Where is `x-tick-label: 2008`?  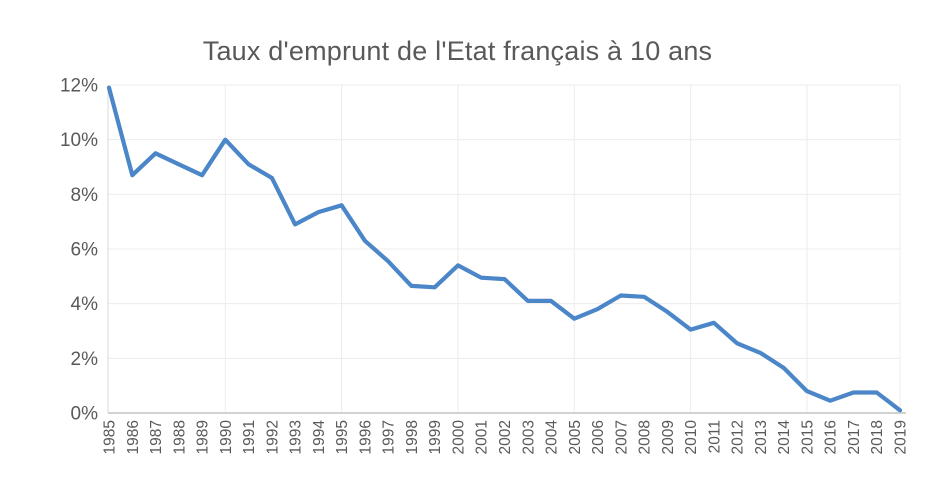 x-tick-label: 2008 is located at coordinates (645, 437).